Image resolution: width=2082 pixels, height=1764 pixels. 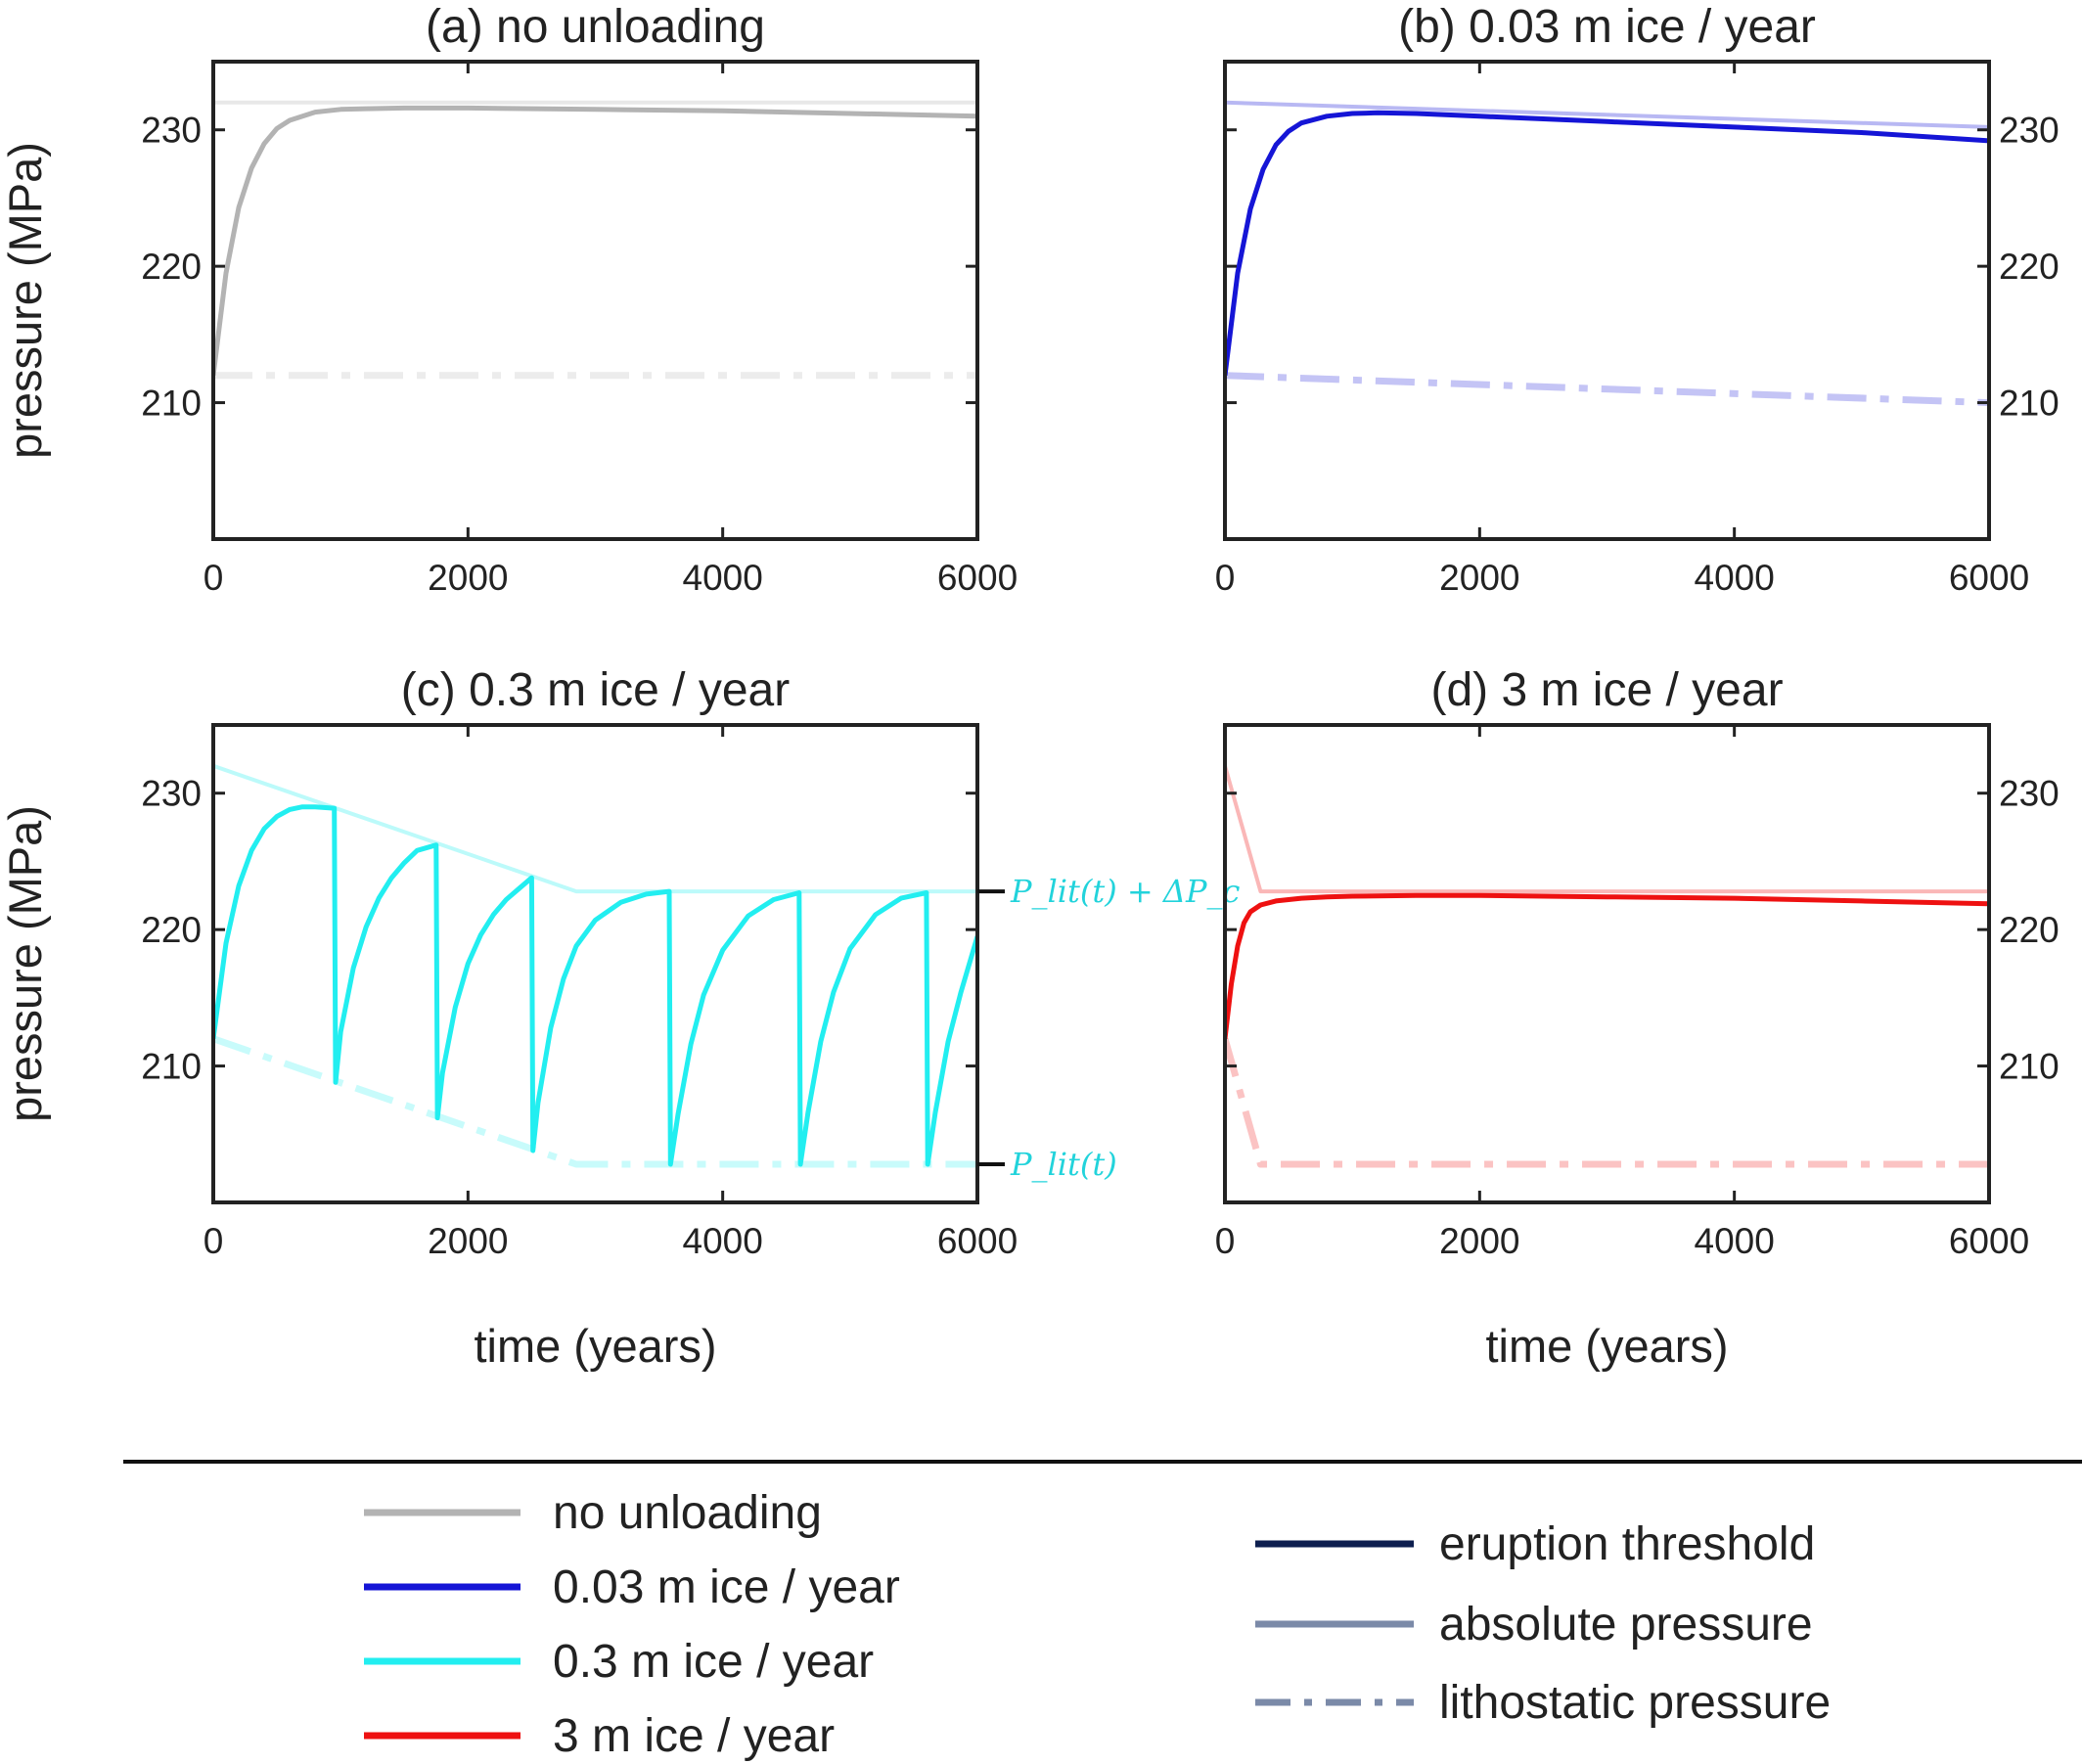 I want to click on series-absolute-pressure-d, so click(x=1607, y=966).